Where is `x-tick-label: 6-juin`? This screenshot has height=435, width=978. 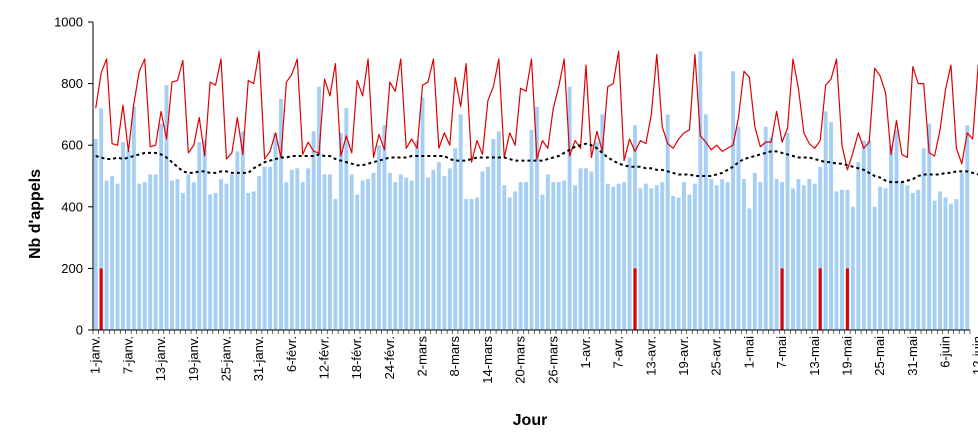
x-tick-label: 6-juin is located at coordinates (944, 352).